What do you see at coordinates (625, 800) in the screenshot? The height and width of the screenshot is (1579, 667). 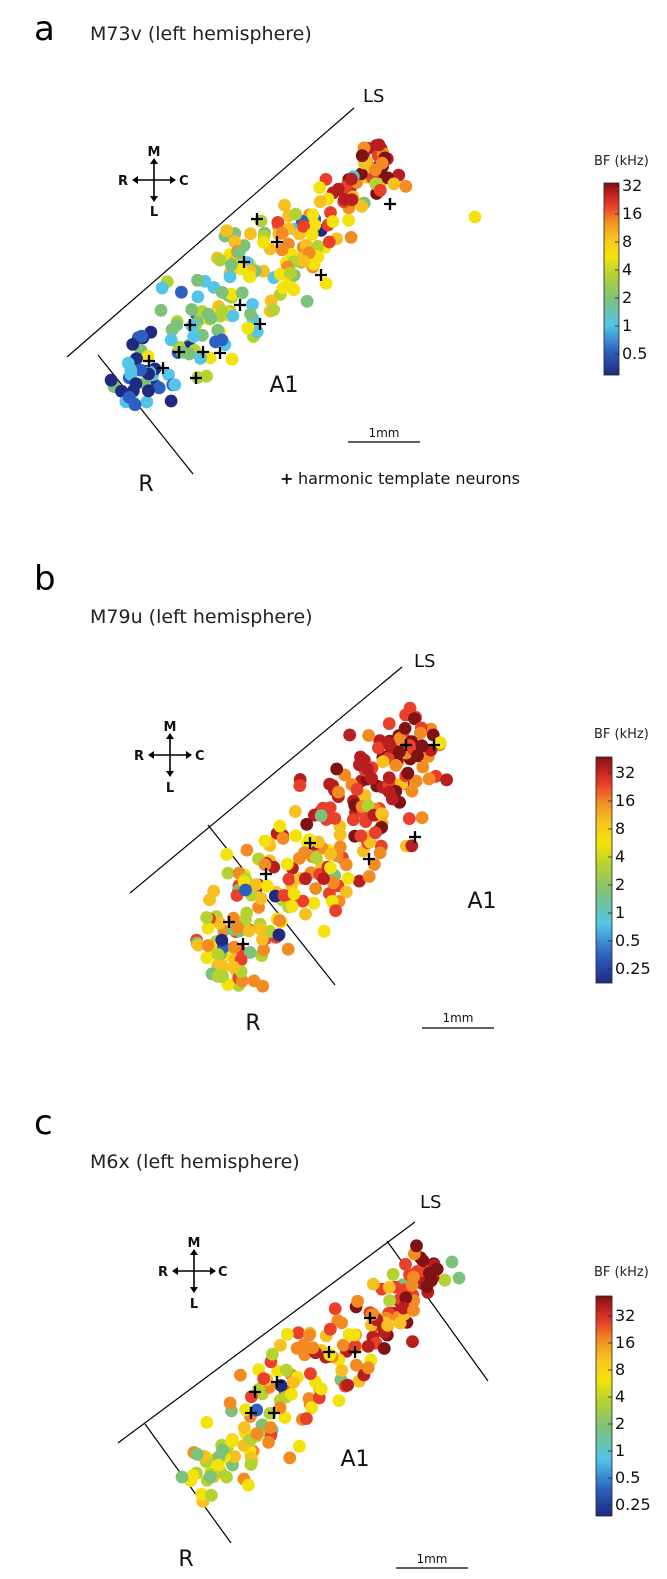 I see `colorbar-tick-label: 16` at bounding box center [625, 800].